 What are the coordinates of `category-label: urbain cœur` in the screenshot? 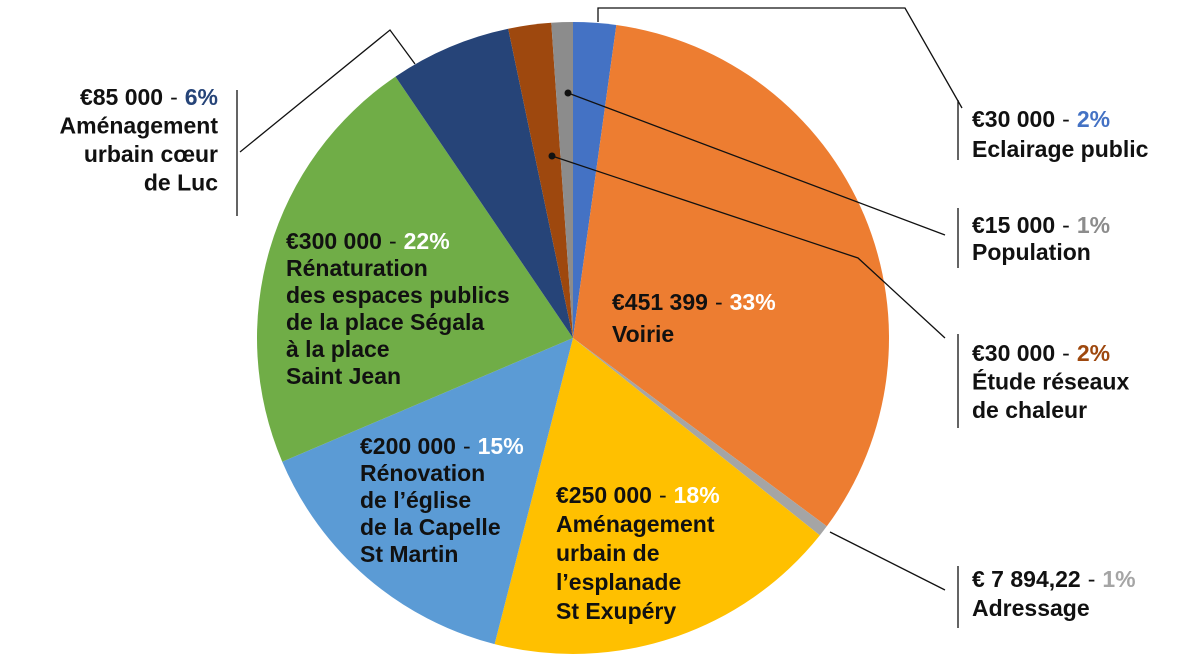 It's located at (151, 154).